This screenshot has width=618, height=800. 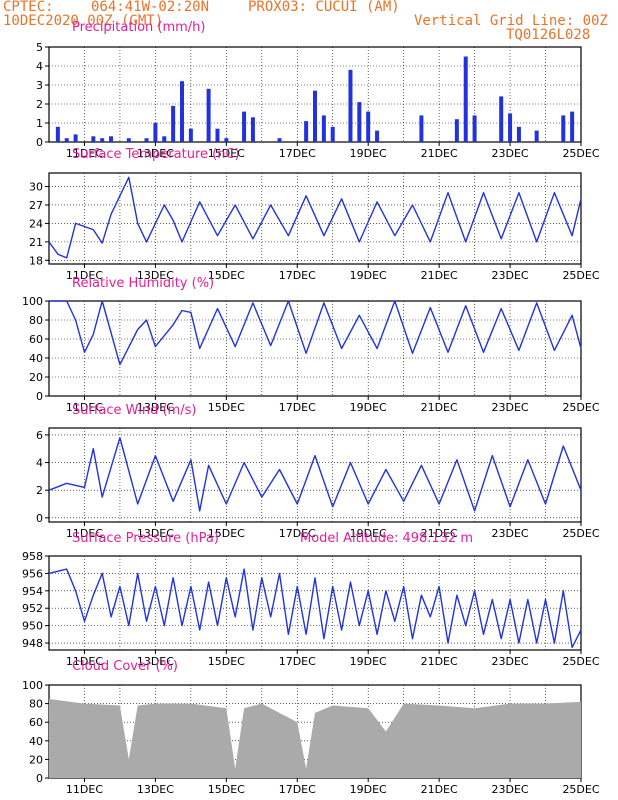 What do you see at coordinates (36, 320) in the screenshot?
I see `rh-ytick-label: 80` at bounding box center [36, 320].